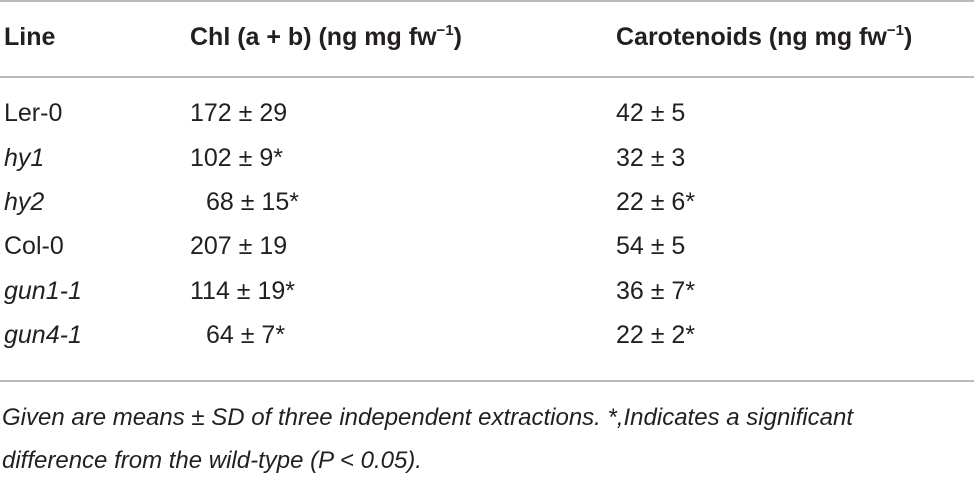 This screenshot has width=974, height=478. I want to click on cell-carotenoids: 22 ± 2*, so click(656, 335).